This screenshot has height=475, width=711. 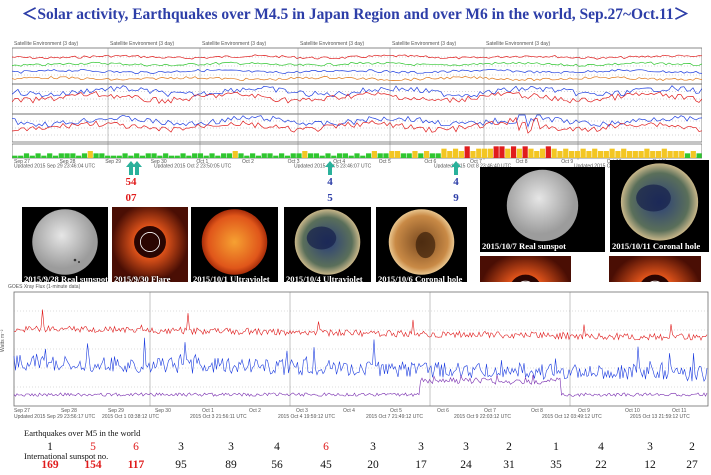 I want to click on xray-updated-label: 2015 Oct 13 21:59:12 UTC, so click(x=660, y=417).